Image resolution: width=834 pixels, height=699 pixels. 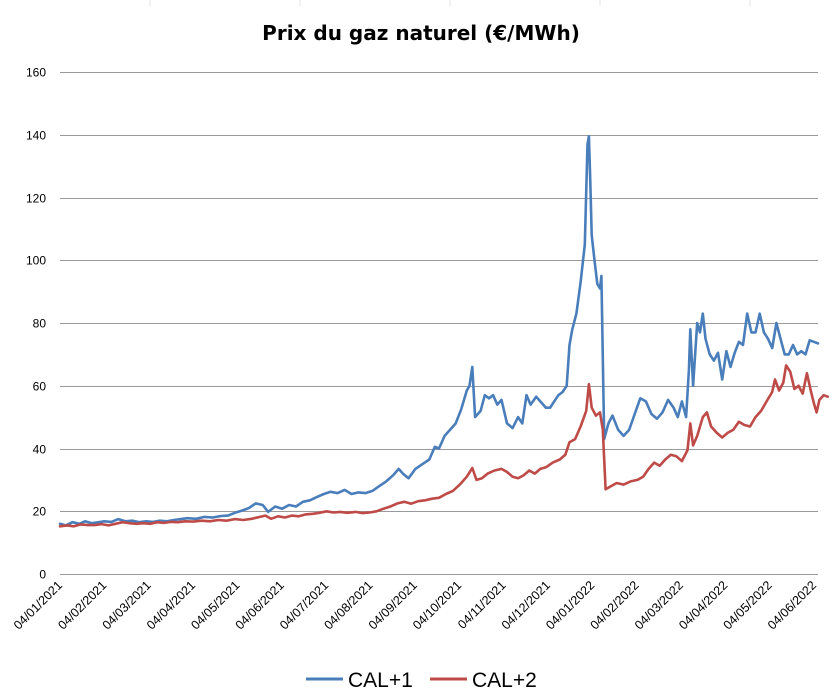 What do you see at coordinates (792, 605) in the screenshot?
I see `x-tick-label: 04/06/2022` at bounding box center [792, 605].